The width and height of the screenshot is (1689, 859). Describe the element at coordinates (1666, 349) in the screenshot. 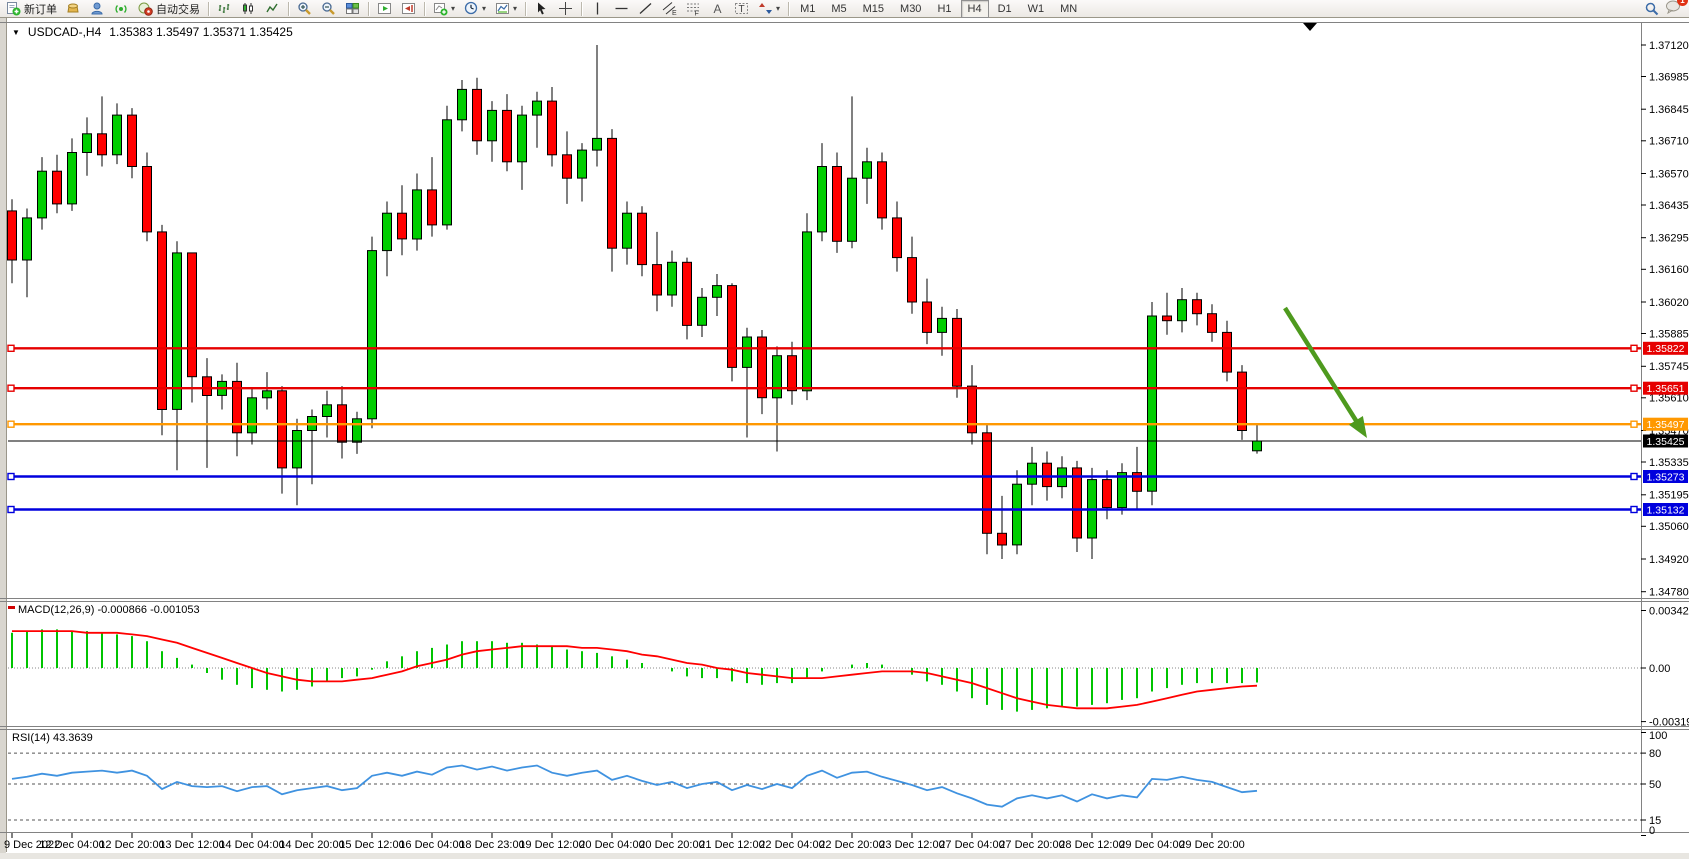

I see `svg-text: 1.35822` at that location.